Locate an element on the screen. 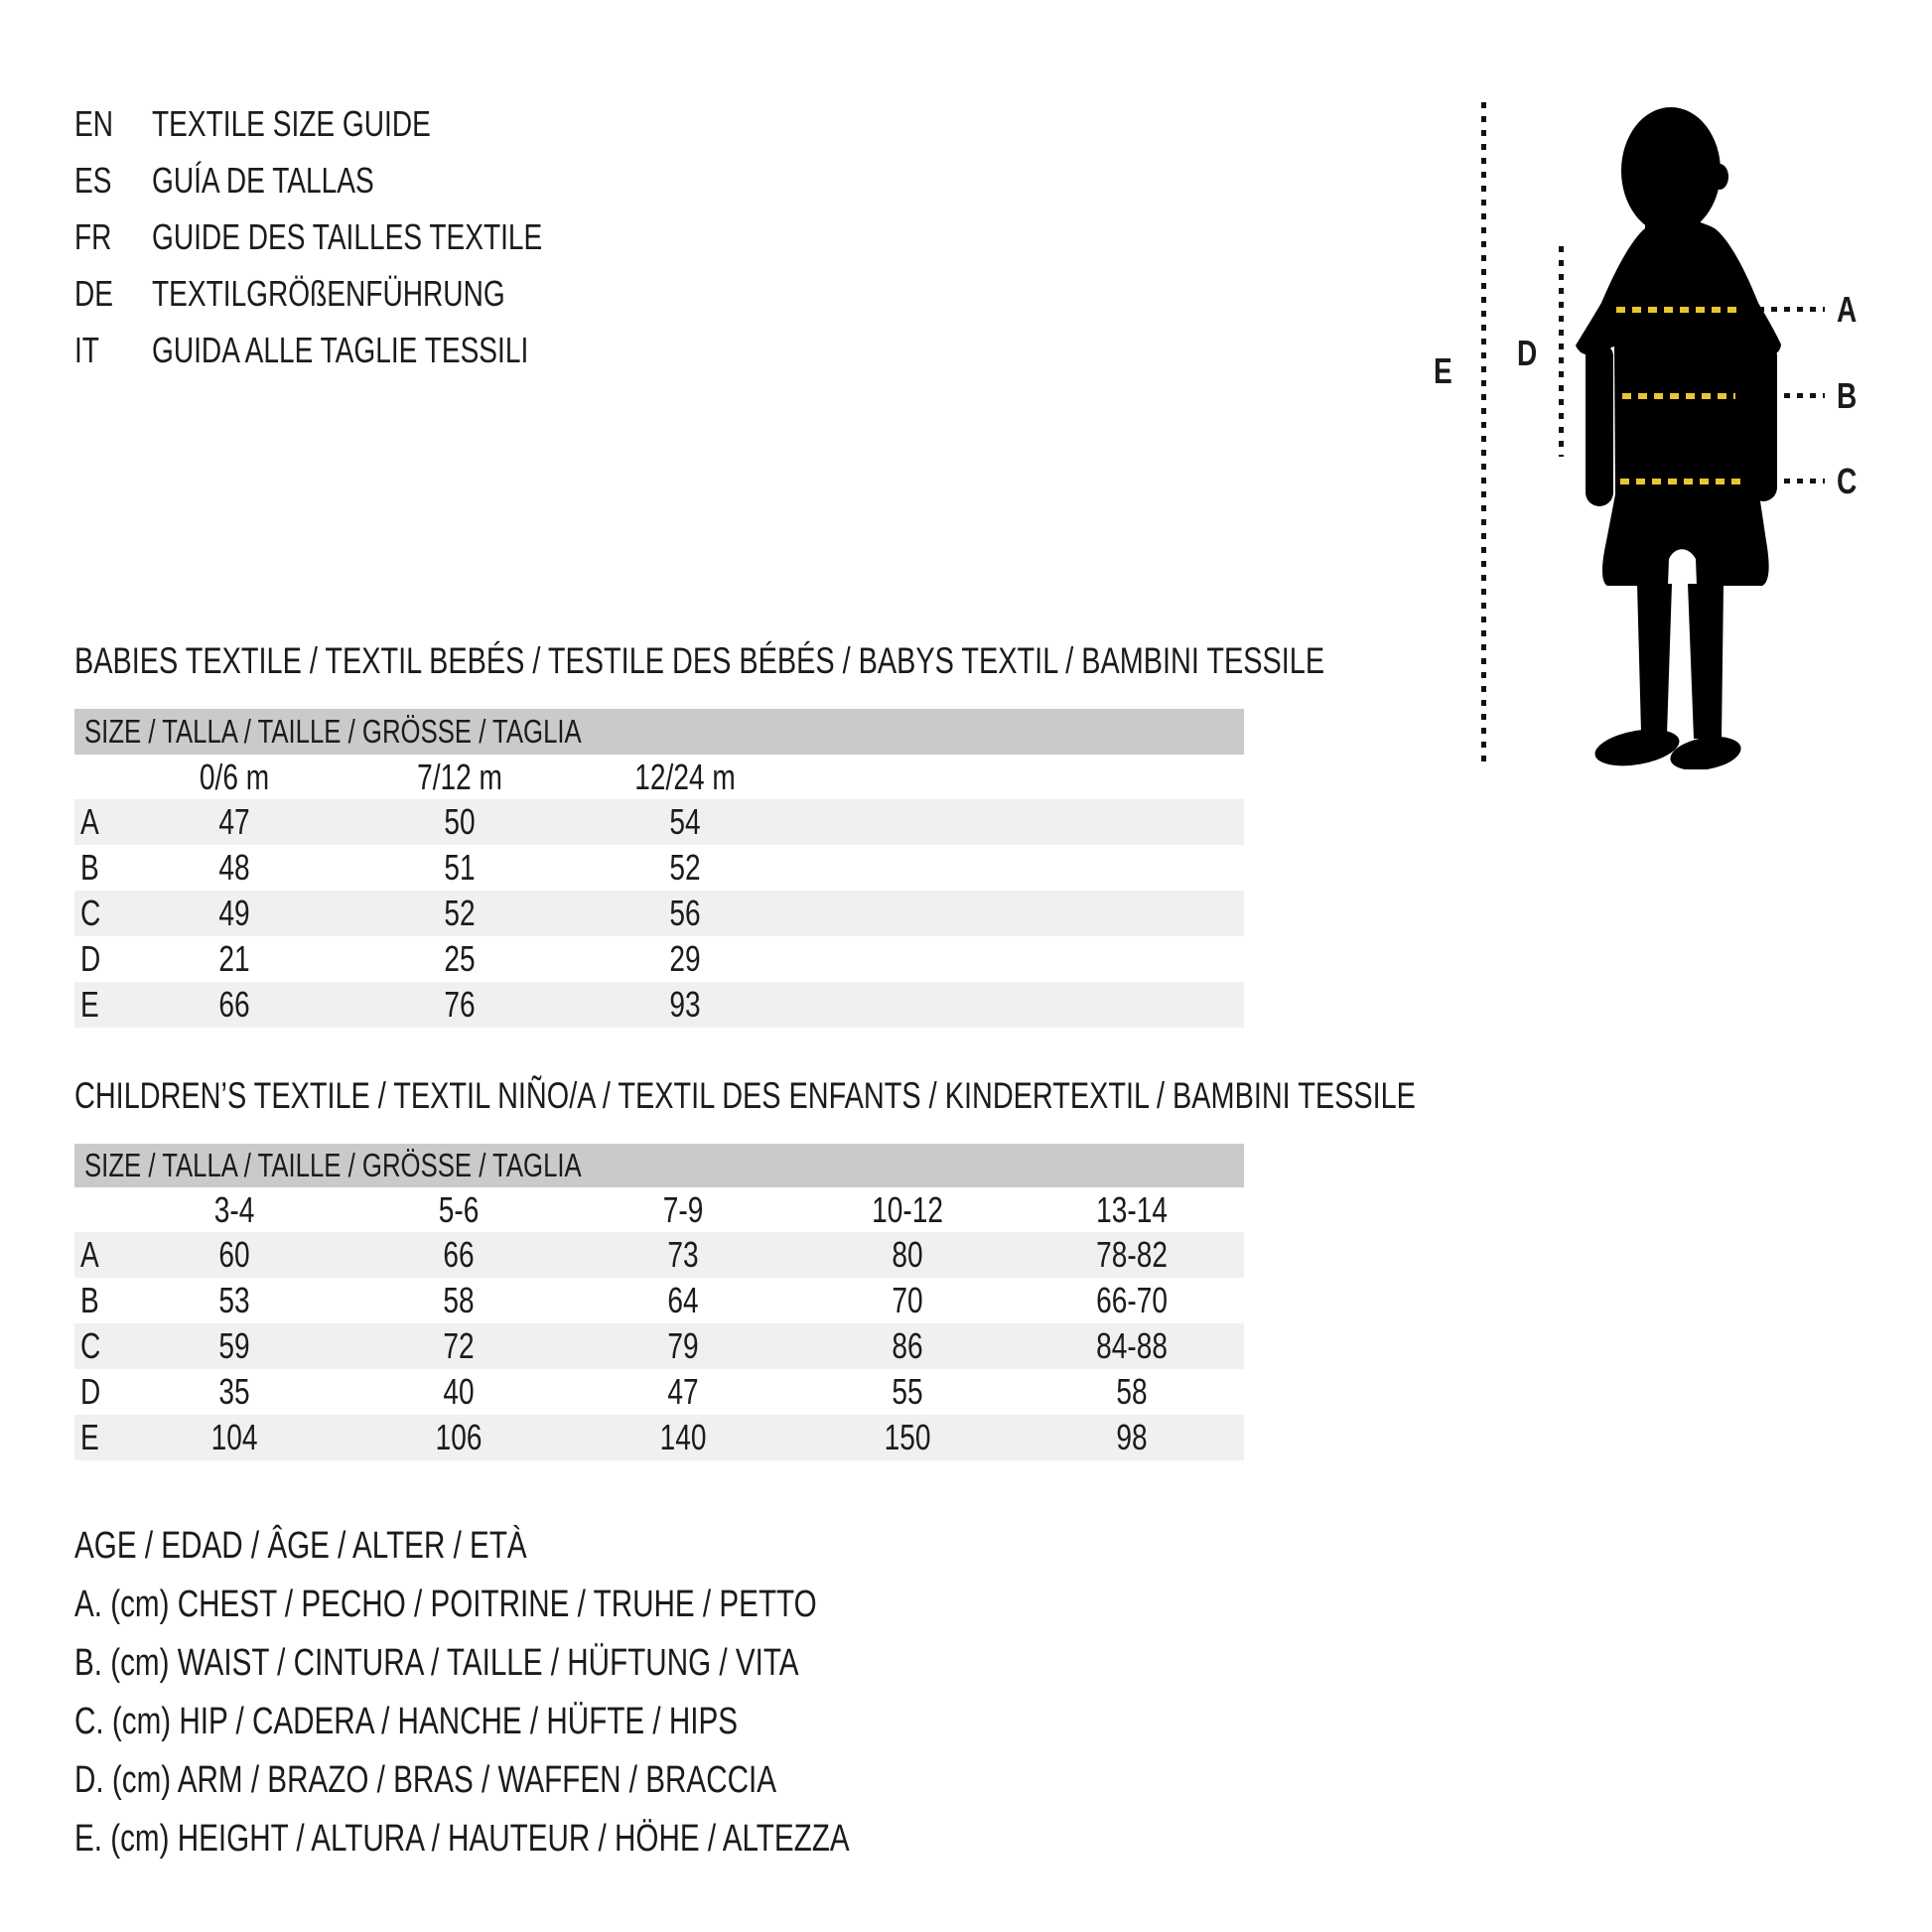  size-value-cell: 150 is located at coordinates (907, 1437).